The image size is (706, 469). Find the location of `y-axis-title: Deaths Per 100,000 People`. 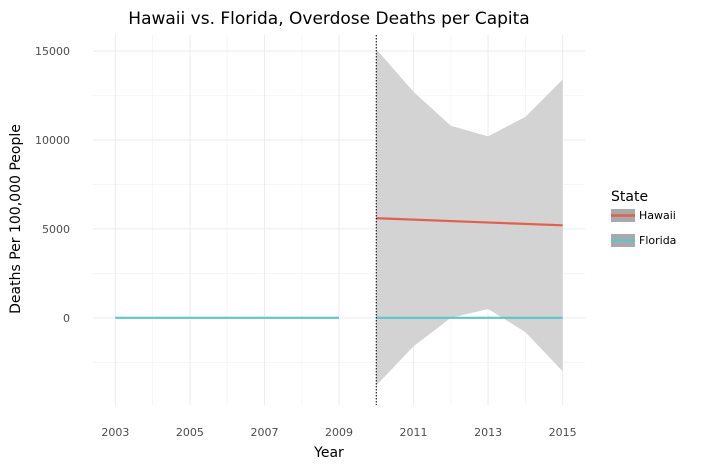

y-axis-title: Deaths Per 100,000 People is located at coordinates (16, 219).